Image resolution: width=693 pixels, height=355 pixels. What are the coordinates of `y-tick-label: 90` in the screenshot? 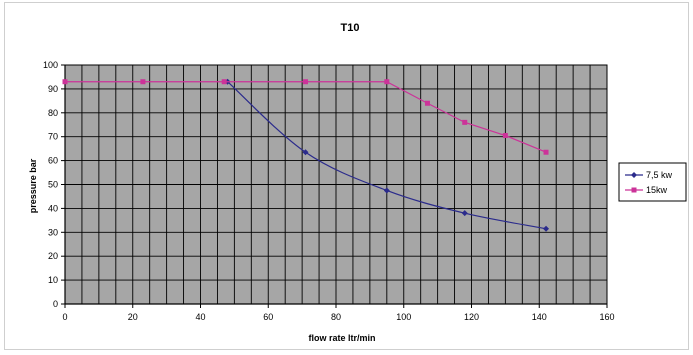 It's located at (53, 89).